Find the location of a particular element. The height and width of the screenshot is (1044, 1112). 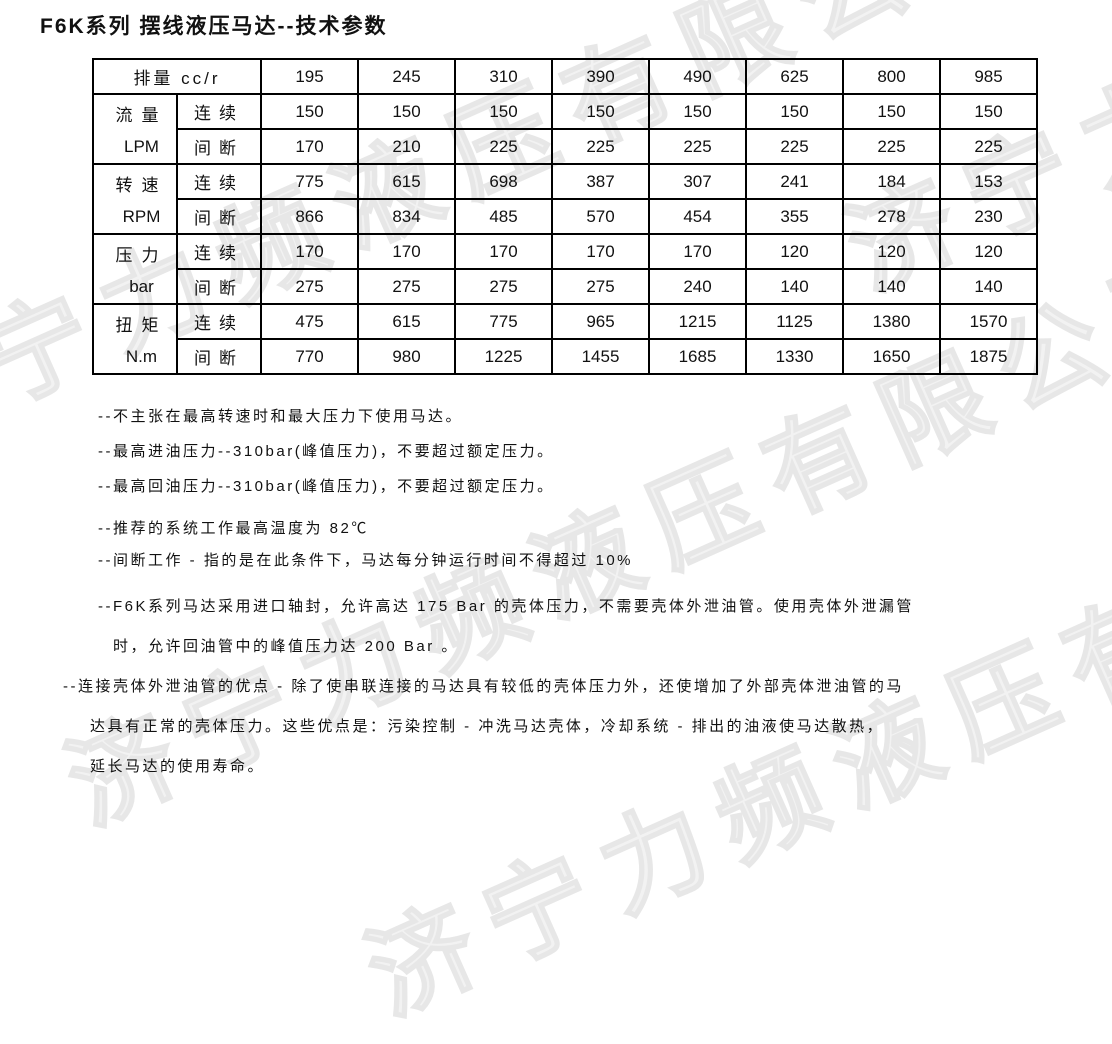

group-unit: RPM is located at coordinates (141, 216).